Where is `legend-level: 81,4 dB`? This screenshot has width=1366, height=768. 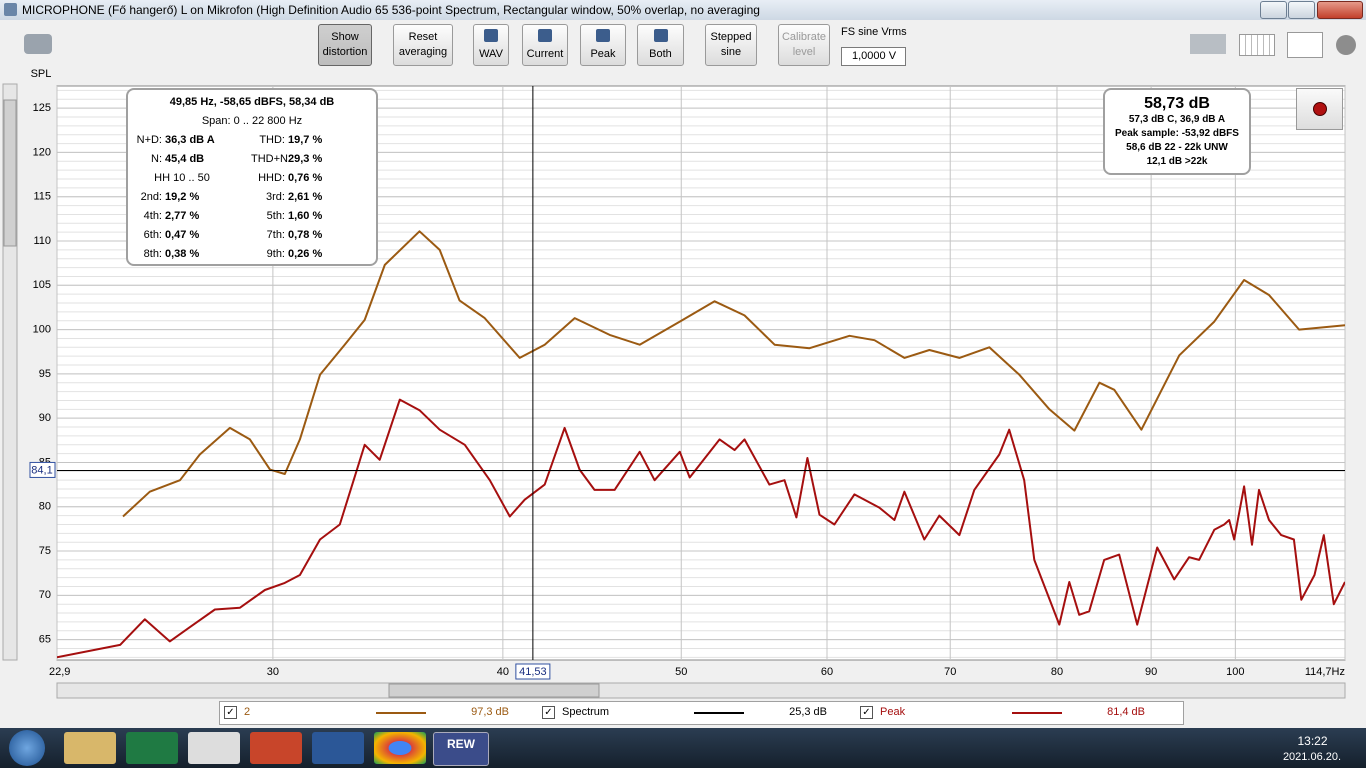 legend-level: 81,4 dB is located at coordinates (1126, 712).